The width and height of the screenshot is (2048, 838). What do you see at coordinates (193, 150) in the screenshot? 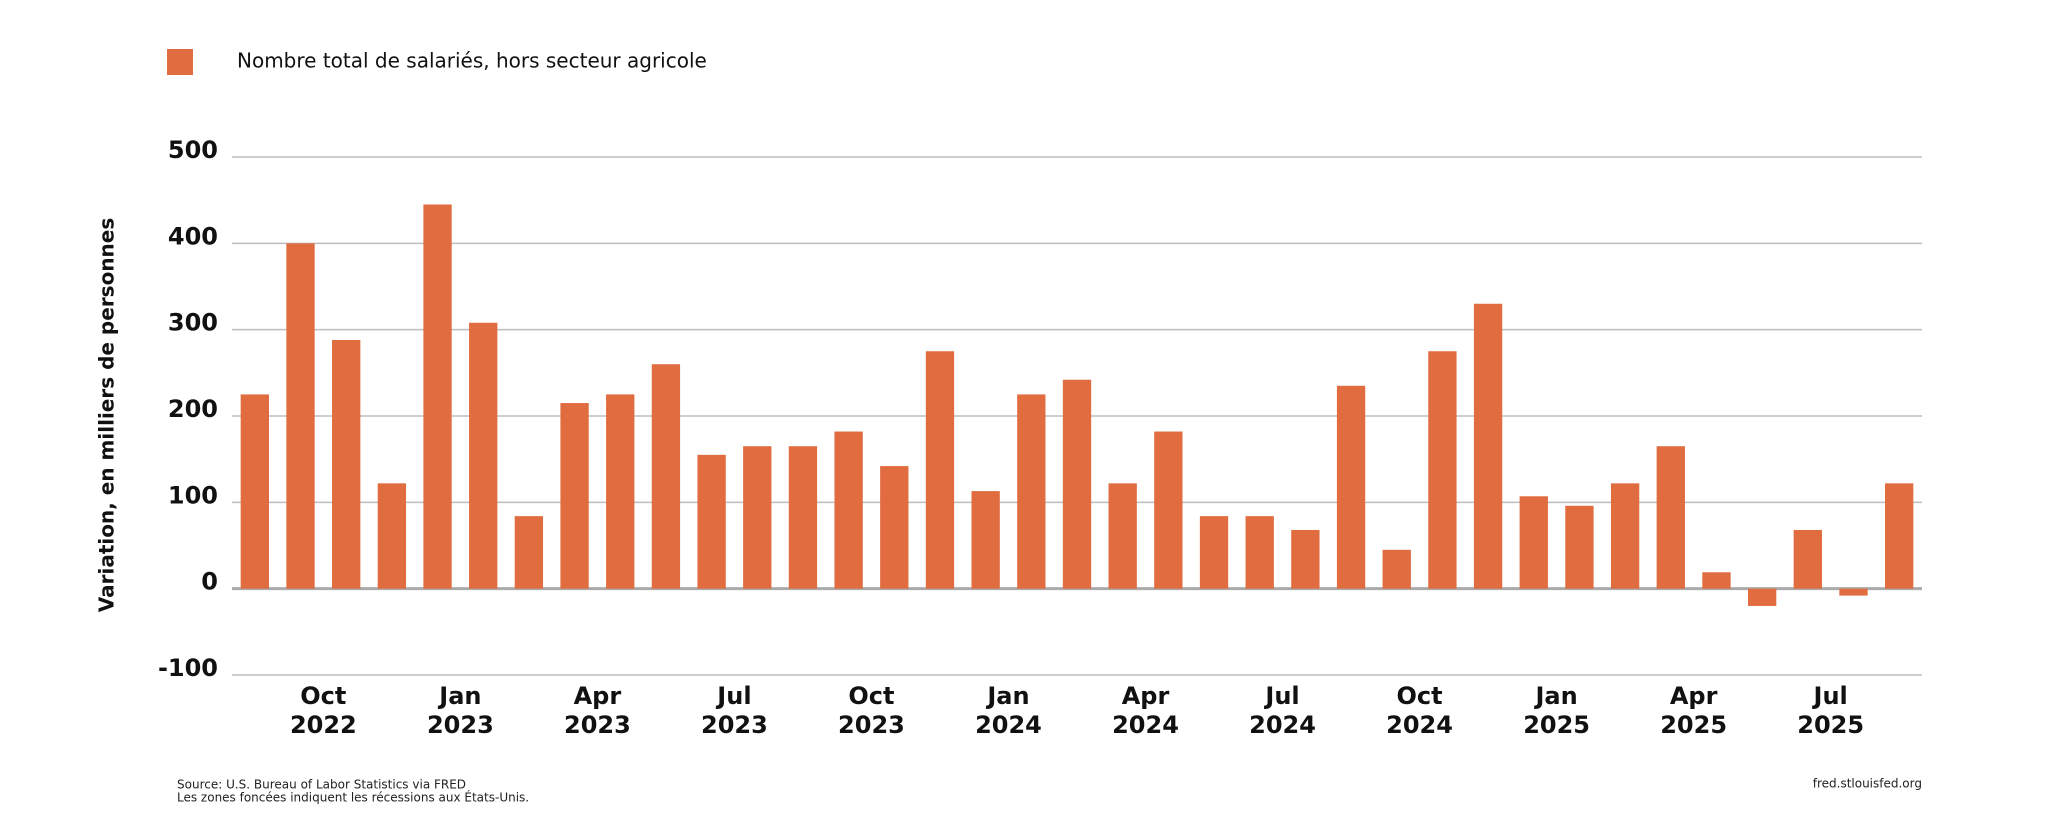
I see `y-tick-label: 500` at bounding box center [193, 150].